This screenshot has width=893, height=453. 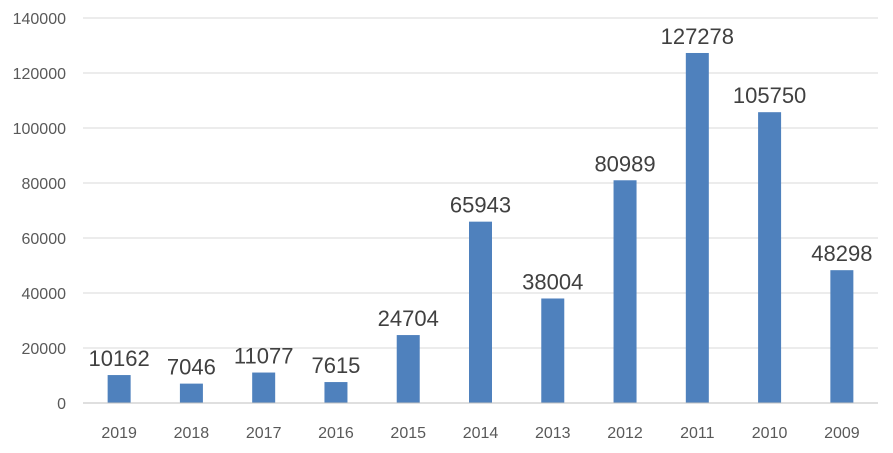 I want to click on x-tick-label-2014: 2014, so click(x=481, y=433).